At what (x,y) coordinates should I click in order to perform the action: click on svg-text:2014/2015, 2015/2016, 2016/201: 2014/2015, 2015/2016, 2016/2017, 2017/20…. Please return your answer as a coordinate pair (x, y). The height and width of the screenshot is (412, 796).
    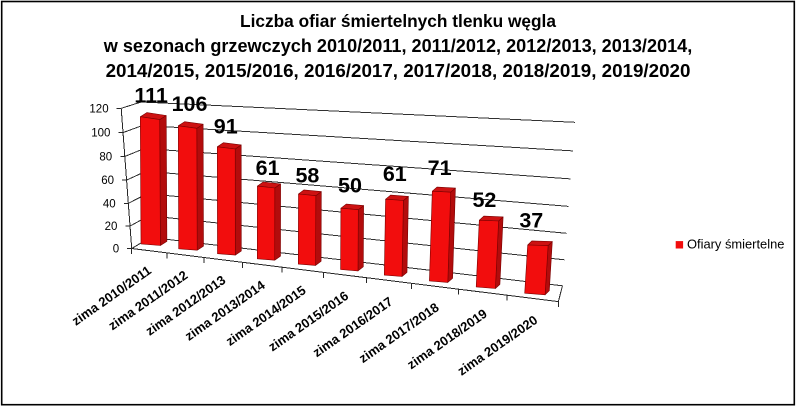
    Looking at the image, I should click on (398, 70).